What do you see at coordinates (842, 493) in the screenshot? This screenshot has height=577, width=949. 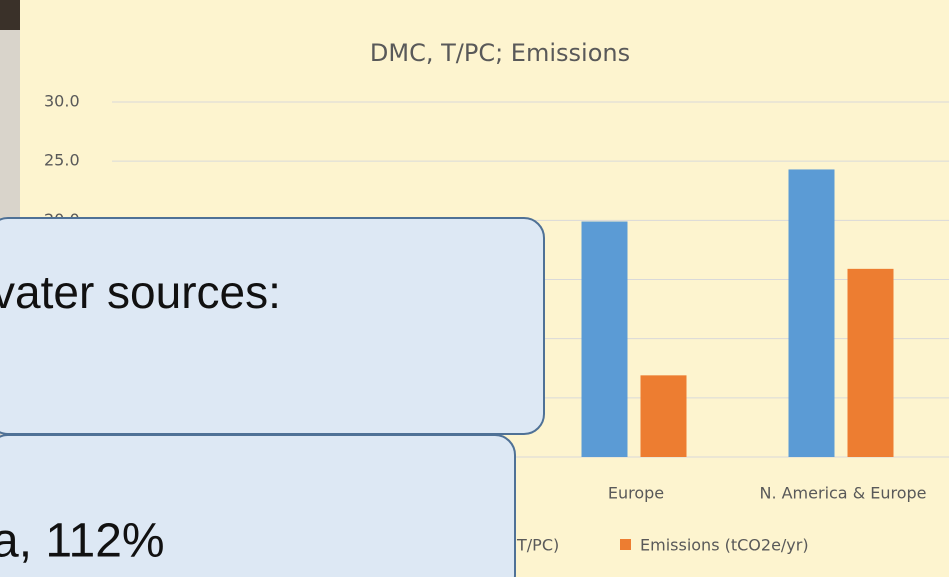 I see `x-tick-label: N. America & Europe` at bounding box center [842, 493].